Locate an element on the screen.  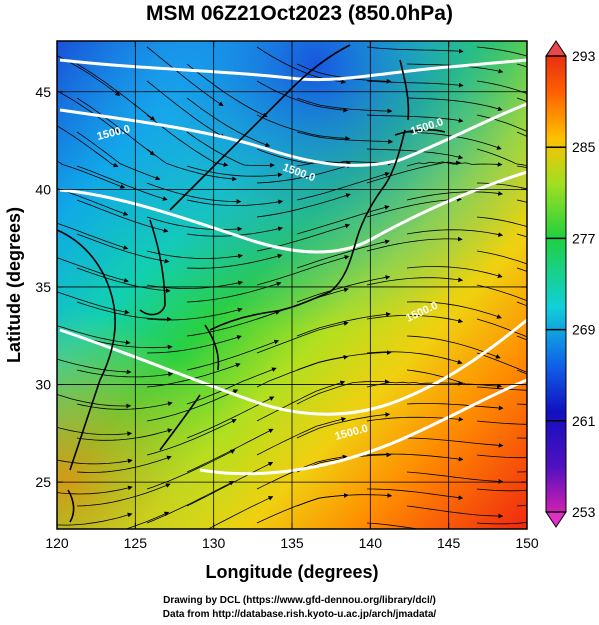
colorbar-top-arrow is located at coordinates (556, 48).